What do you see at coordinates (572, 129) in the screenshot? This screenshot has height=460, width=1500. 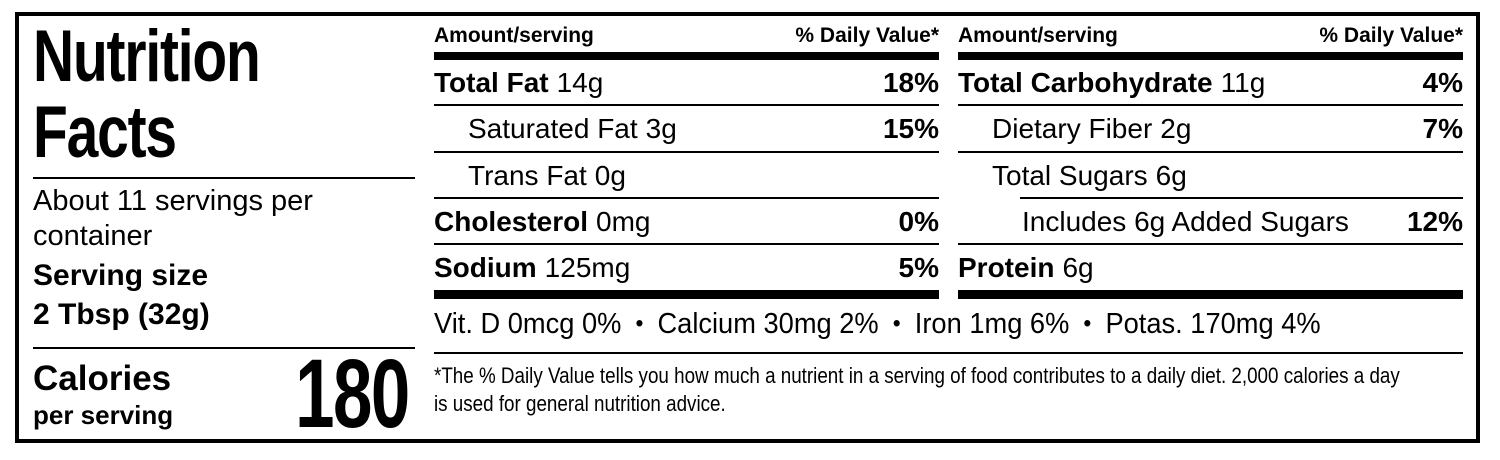 I see `nutrient-name: Saturated Fat 3g` at bounding box center [572, 129].